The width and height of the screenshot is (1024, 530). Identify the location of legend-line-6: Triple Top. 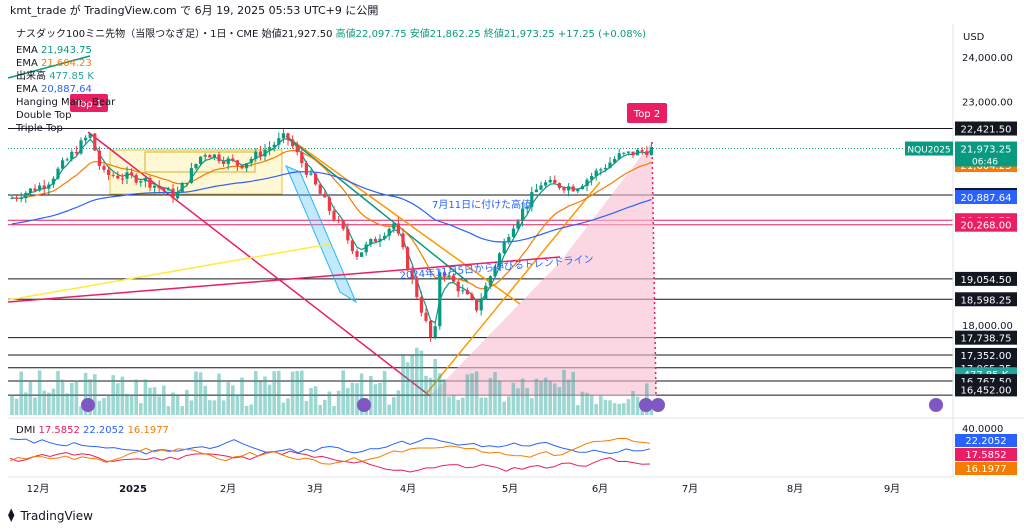
(65, 128).